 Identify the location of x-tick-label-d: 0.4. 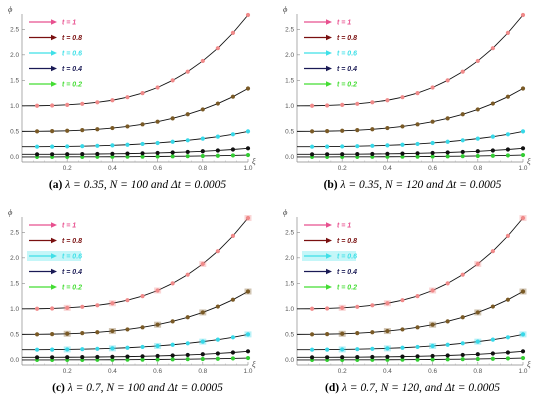
(387, 371).